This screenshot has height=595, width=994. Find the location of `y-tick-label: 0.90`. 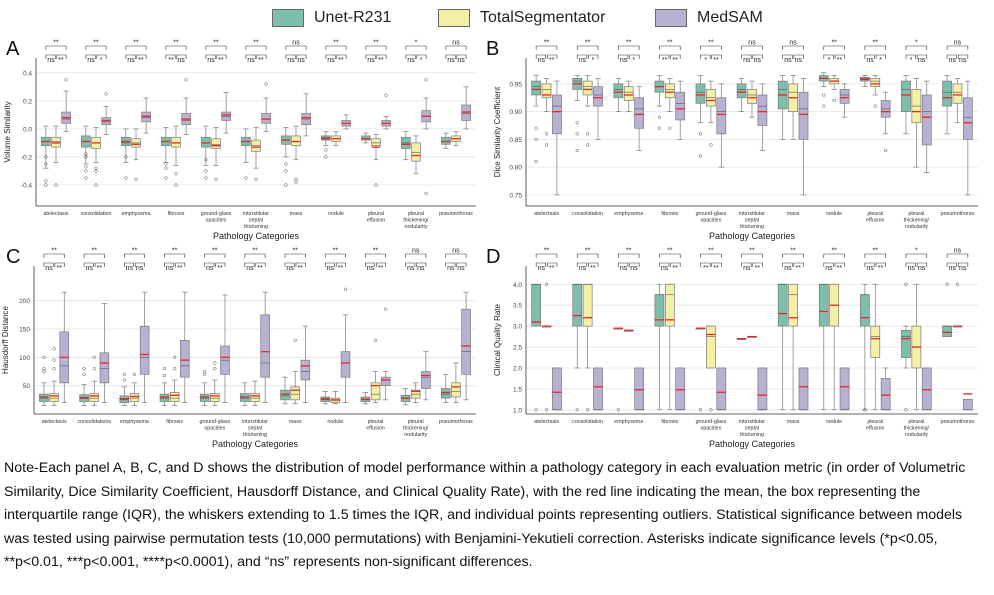

y-tick-label: 0.90 is located at coordinates (515, 112).